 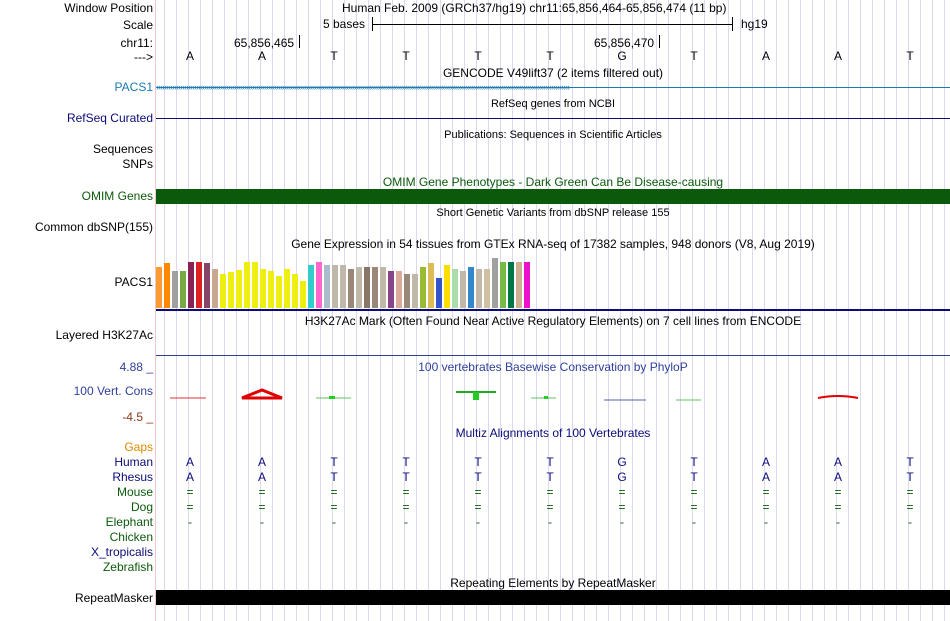 I want to click on gencode-gene-label: PACS1, so click(x=133, y=87).